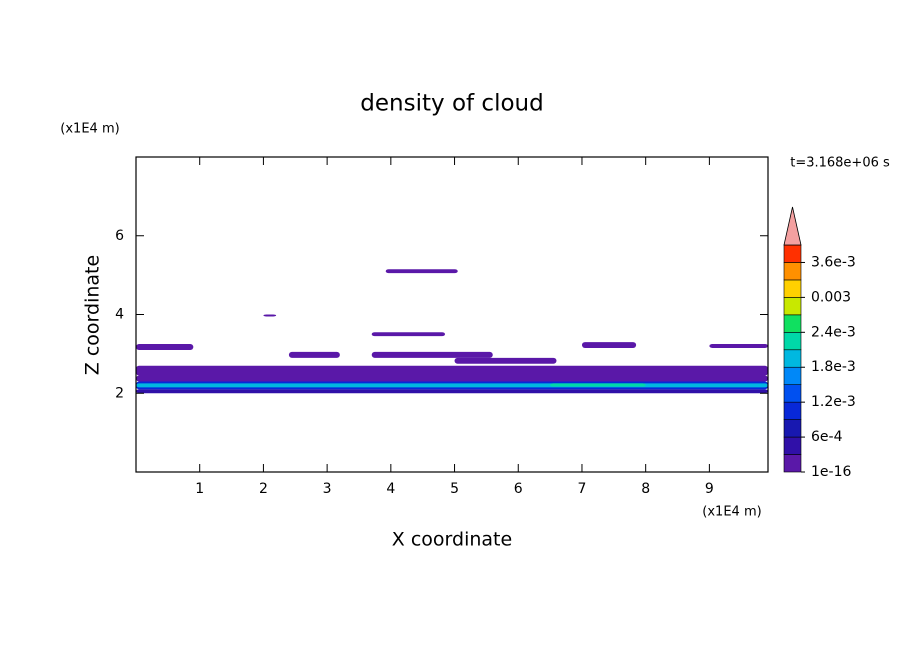 This screenshot has height=658, width=904. Describe the element at coordinates (833, 332) in the screenshot. I see `colorbar-tick-label: 2.4e-3` at that location.